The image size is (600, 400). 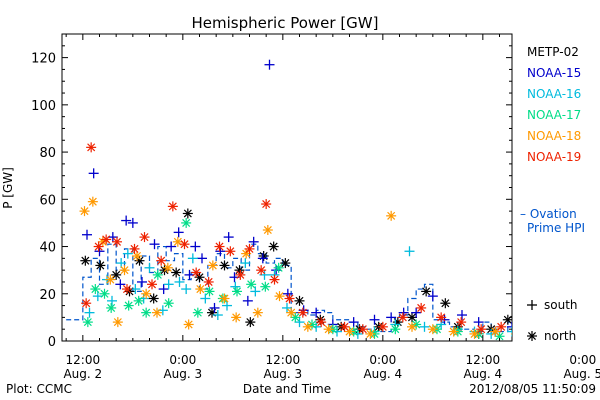 I want to click on y-tick-label: 20, so click(x=47, y=295).